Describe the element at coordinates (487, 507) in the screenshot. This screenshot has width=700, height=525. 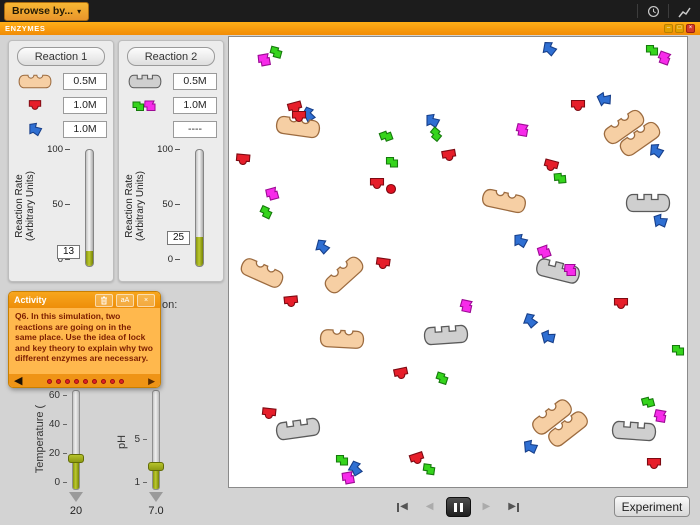
I see `step-forward-icon: ▶` at that location.